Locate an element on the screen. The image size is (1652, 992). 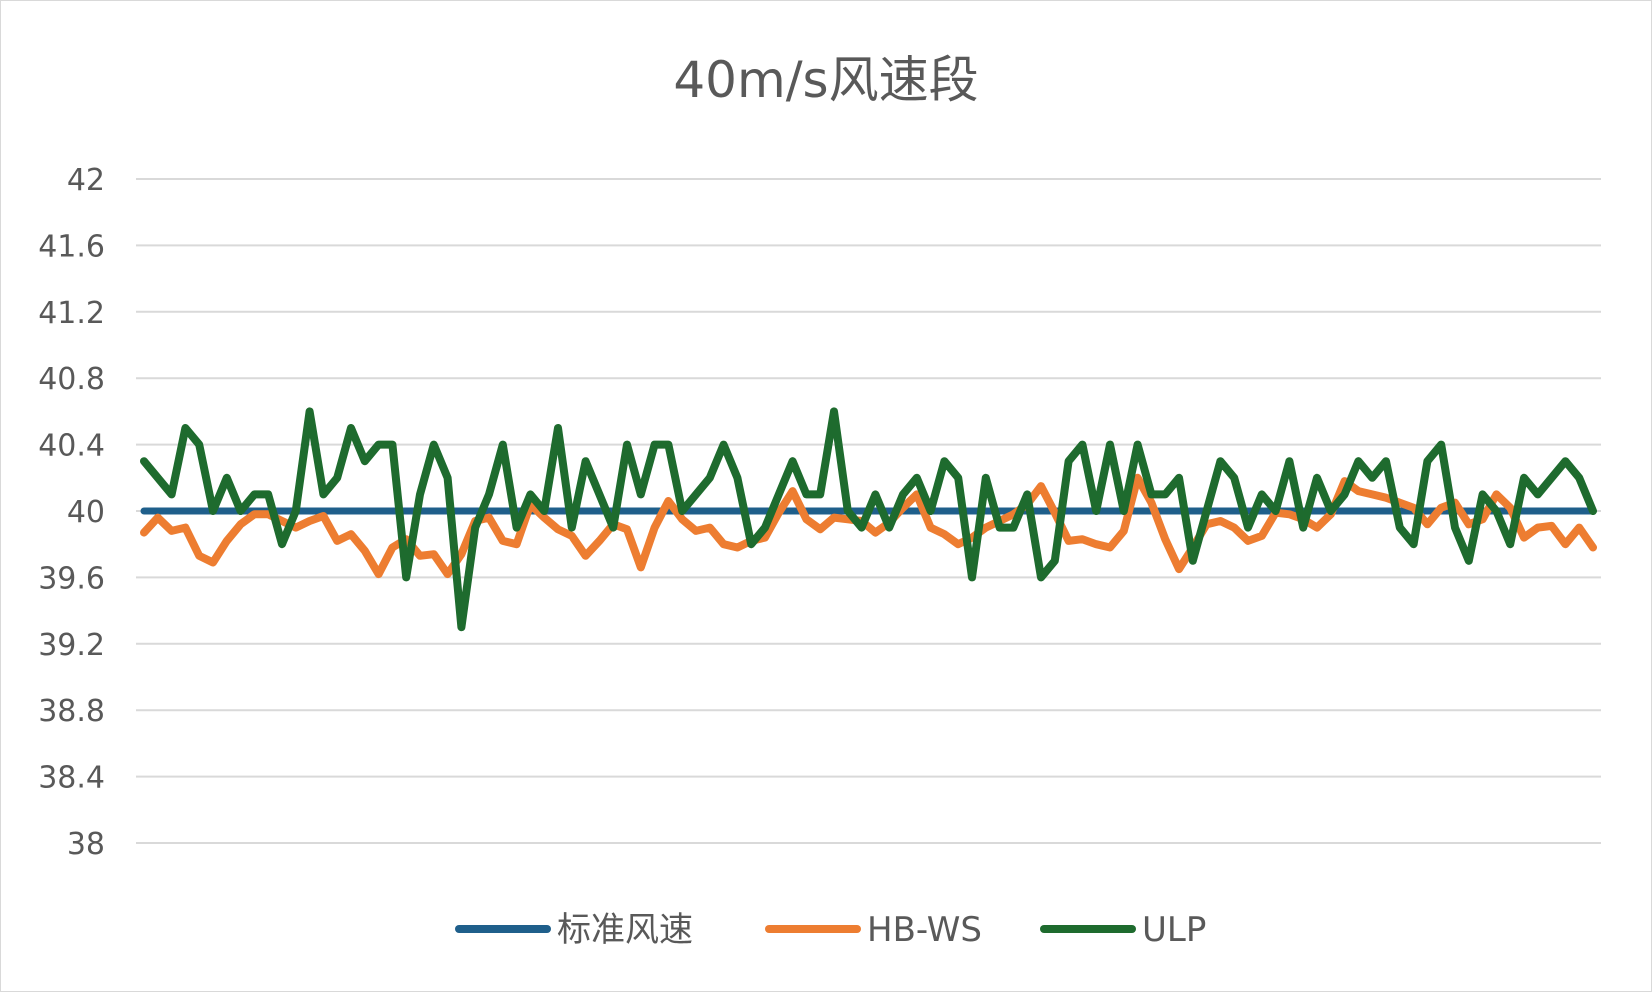
legend-label: 标准风速 is located at coordinates (625, 930).